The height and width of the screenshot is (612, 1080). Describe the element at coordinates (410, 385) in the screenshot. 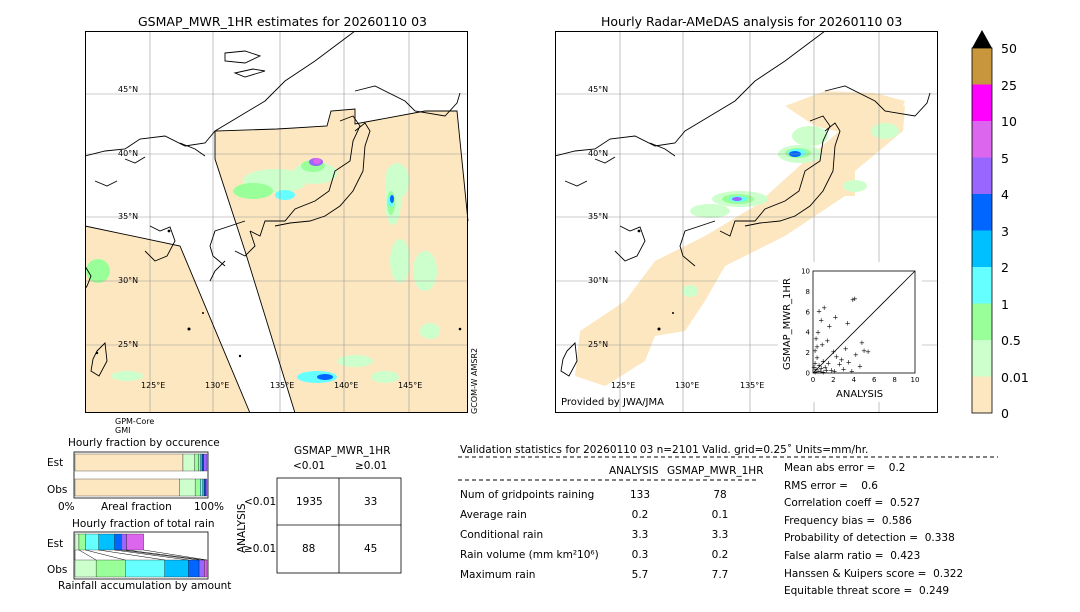

I see `left-lon-145: 145°E` at that location.